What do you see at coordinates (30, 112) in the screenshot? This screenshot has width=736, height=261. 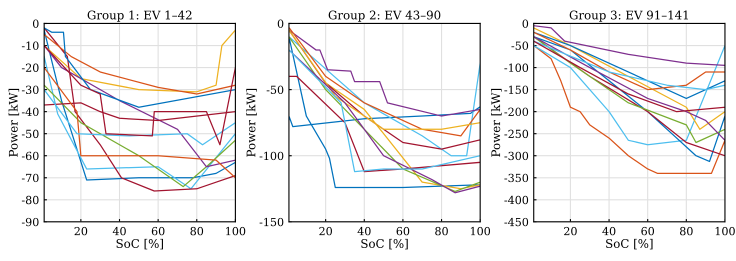 I see `y-tick-label: -40` at bounding box center [30, 112].